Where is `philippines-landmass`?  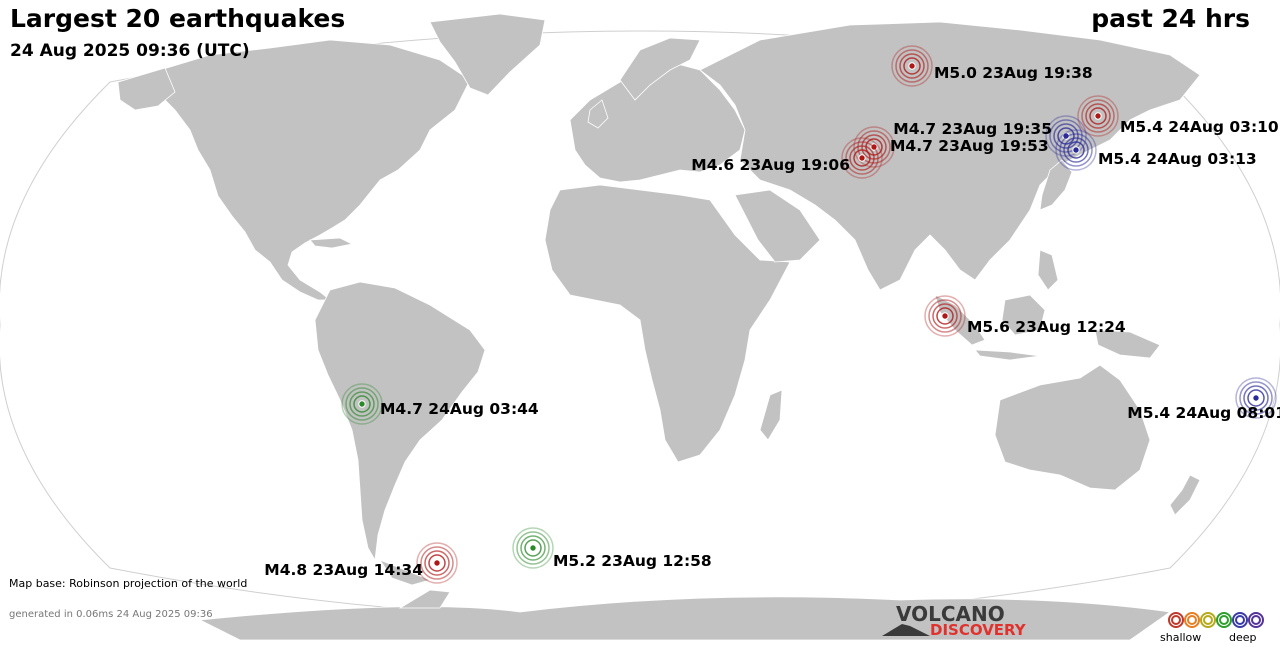 philippines-landmass is located at coordinates (1048, 270).